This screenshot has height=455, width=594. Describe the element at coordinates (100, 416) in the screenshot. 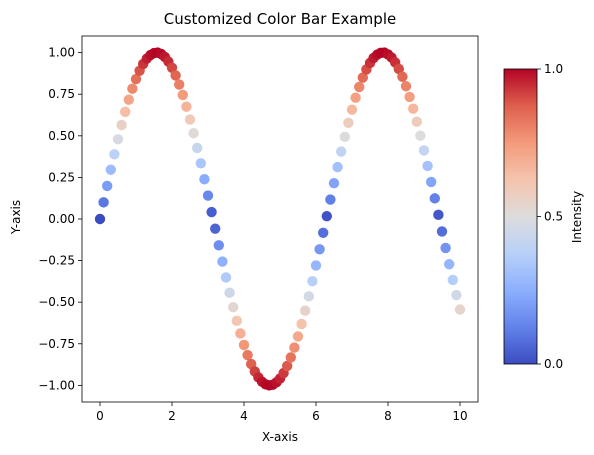

I see `x-tick-label: 0` at that location.